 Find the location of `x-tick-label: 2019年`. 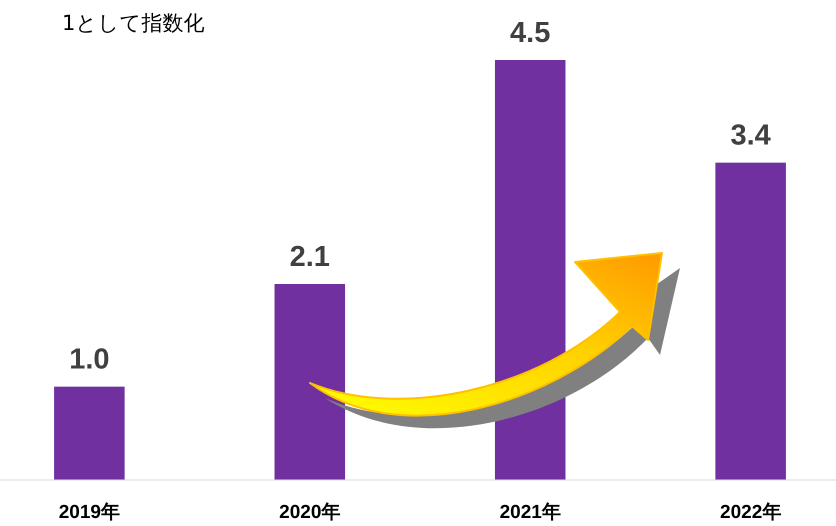

x-tick-label: 2019年 is located at coordinates (89, 512).